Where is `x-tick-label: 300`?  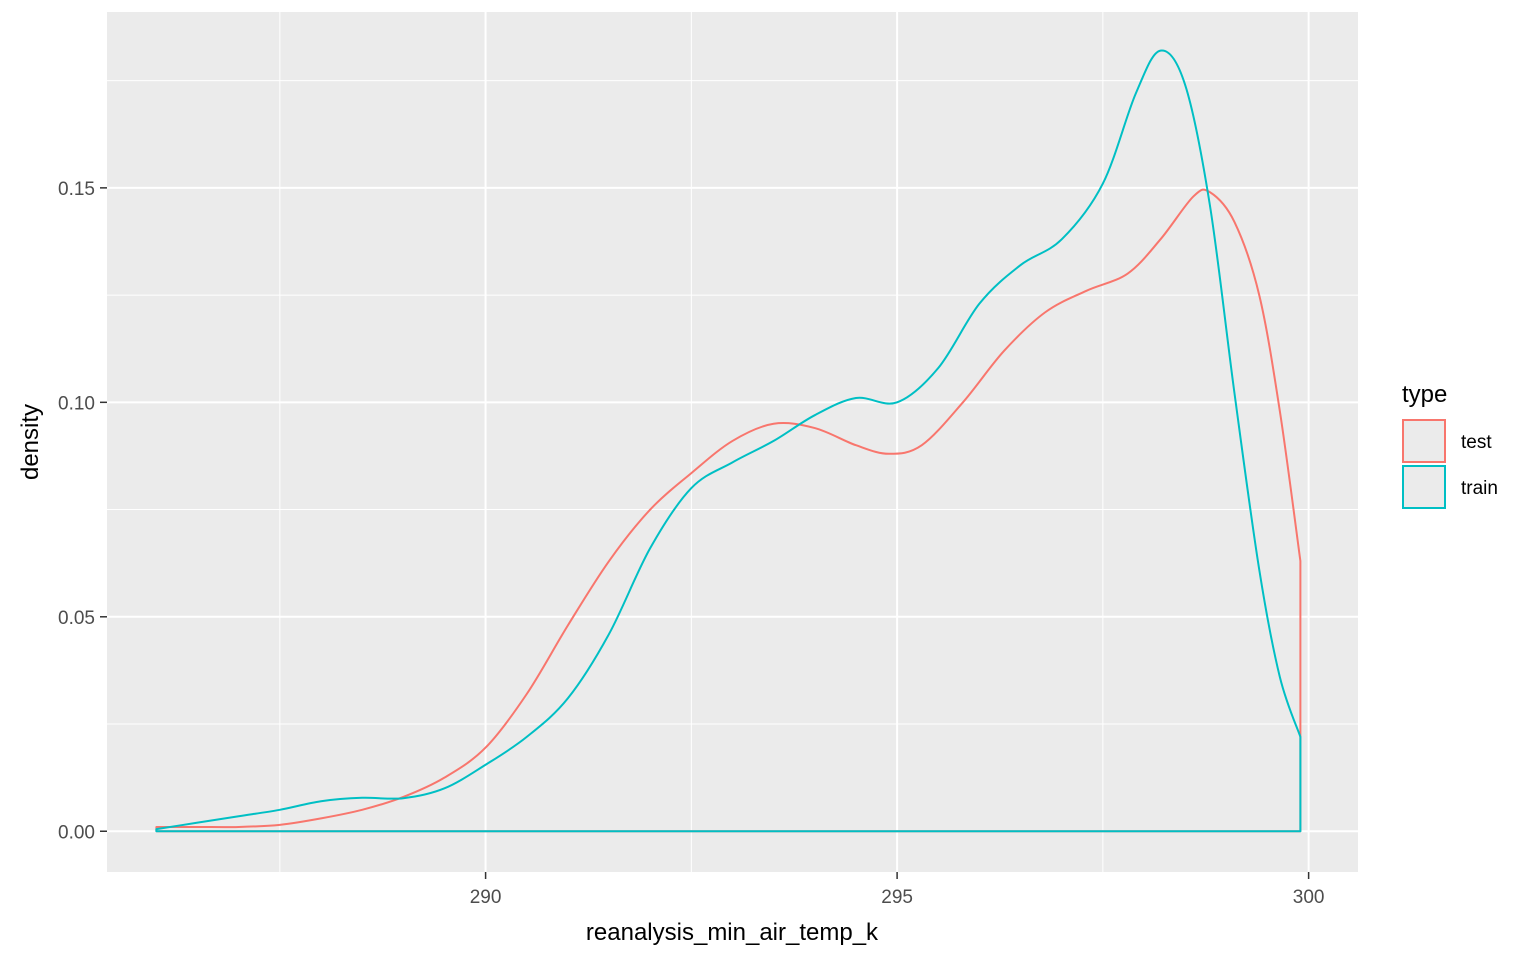 x-tick-label: 300 is located at coordinates (1309, 897).